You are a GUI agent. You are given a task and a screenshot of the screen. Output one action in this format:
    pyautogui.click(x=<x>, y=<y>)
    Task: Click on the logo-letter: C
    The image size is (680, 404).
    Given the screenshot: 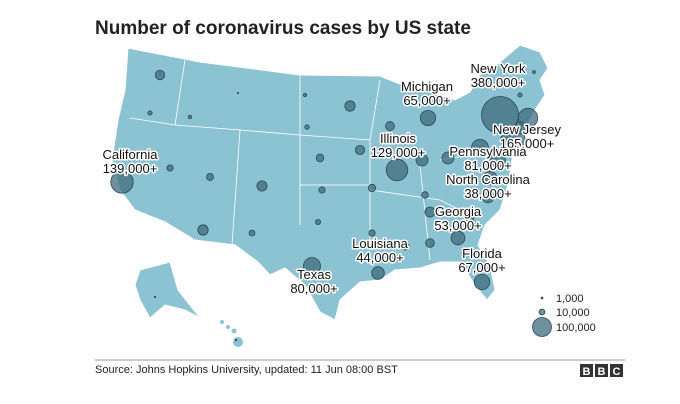 What is the action you would take?
    pyautogui.click(x=617, y=372)
    